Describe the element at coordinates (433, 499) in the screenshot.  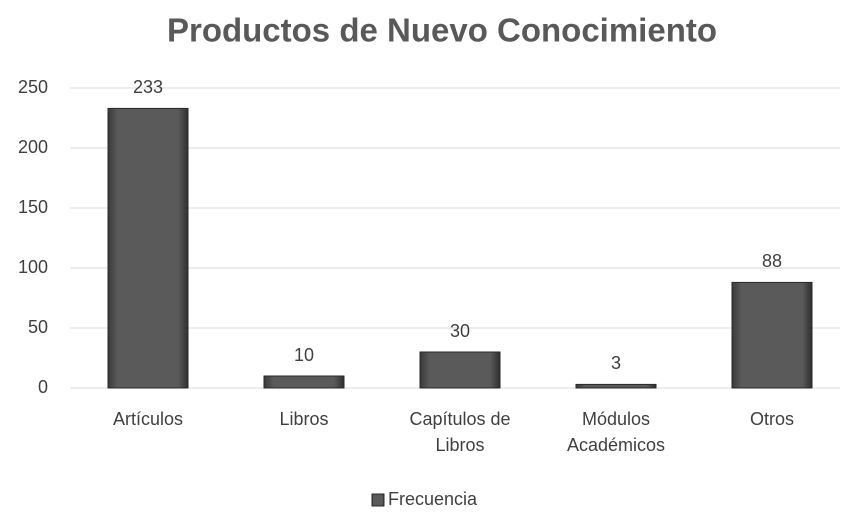
I see `legend-label: Frecuencia` at that location.